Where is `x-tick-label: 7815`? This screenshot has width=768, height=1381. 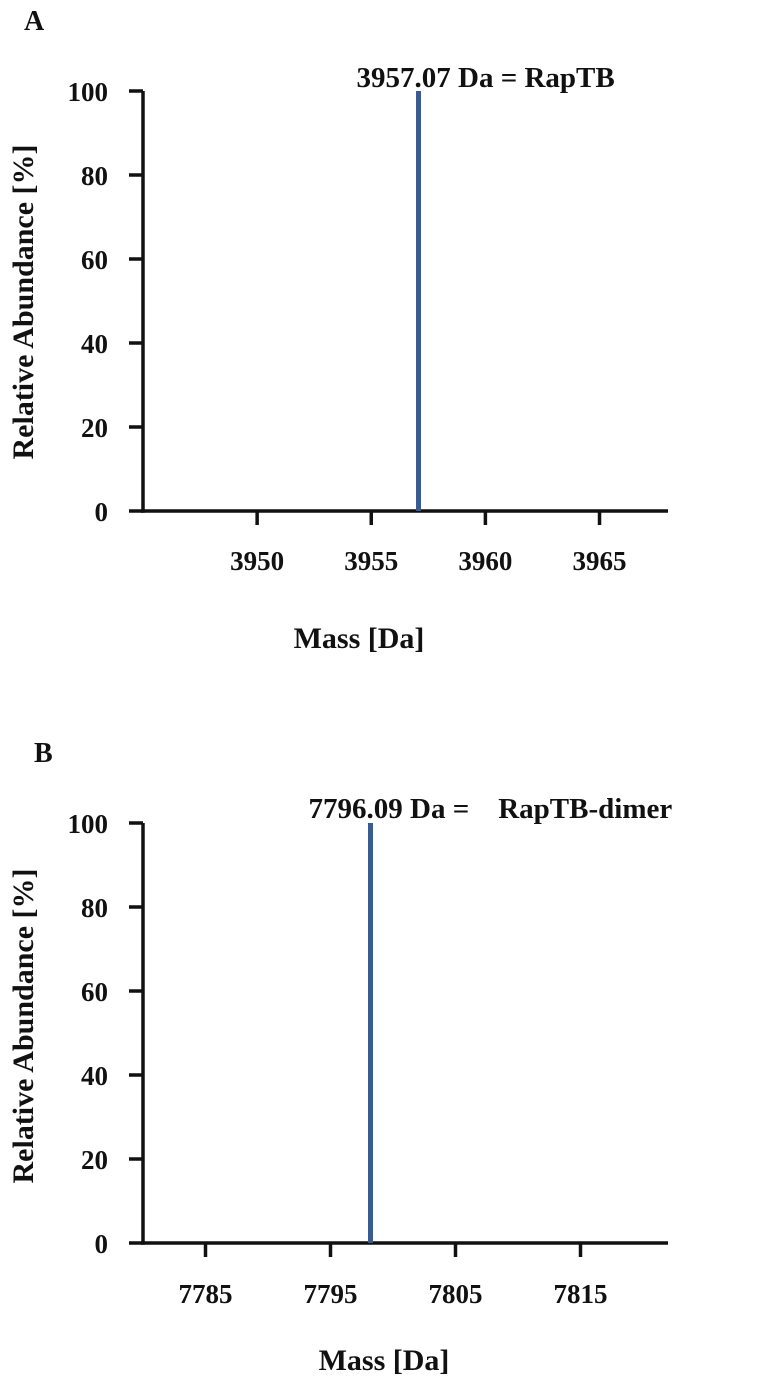 x-tick-label: 7815 is located at coordinates (581, 1294).